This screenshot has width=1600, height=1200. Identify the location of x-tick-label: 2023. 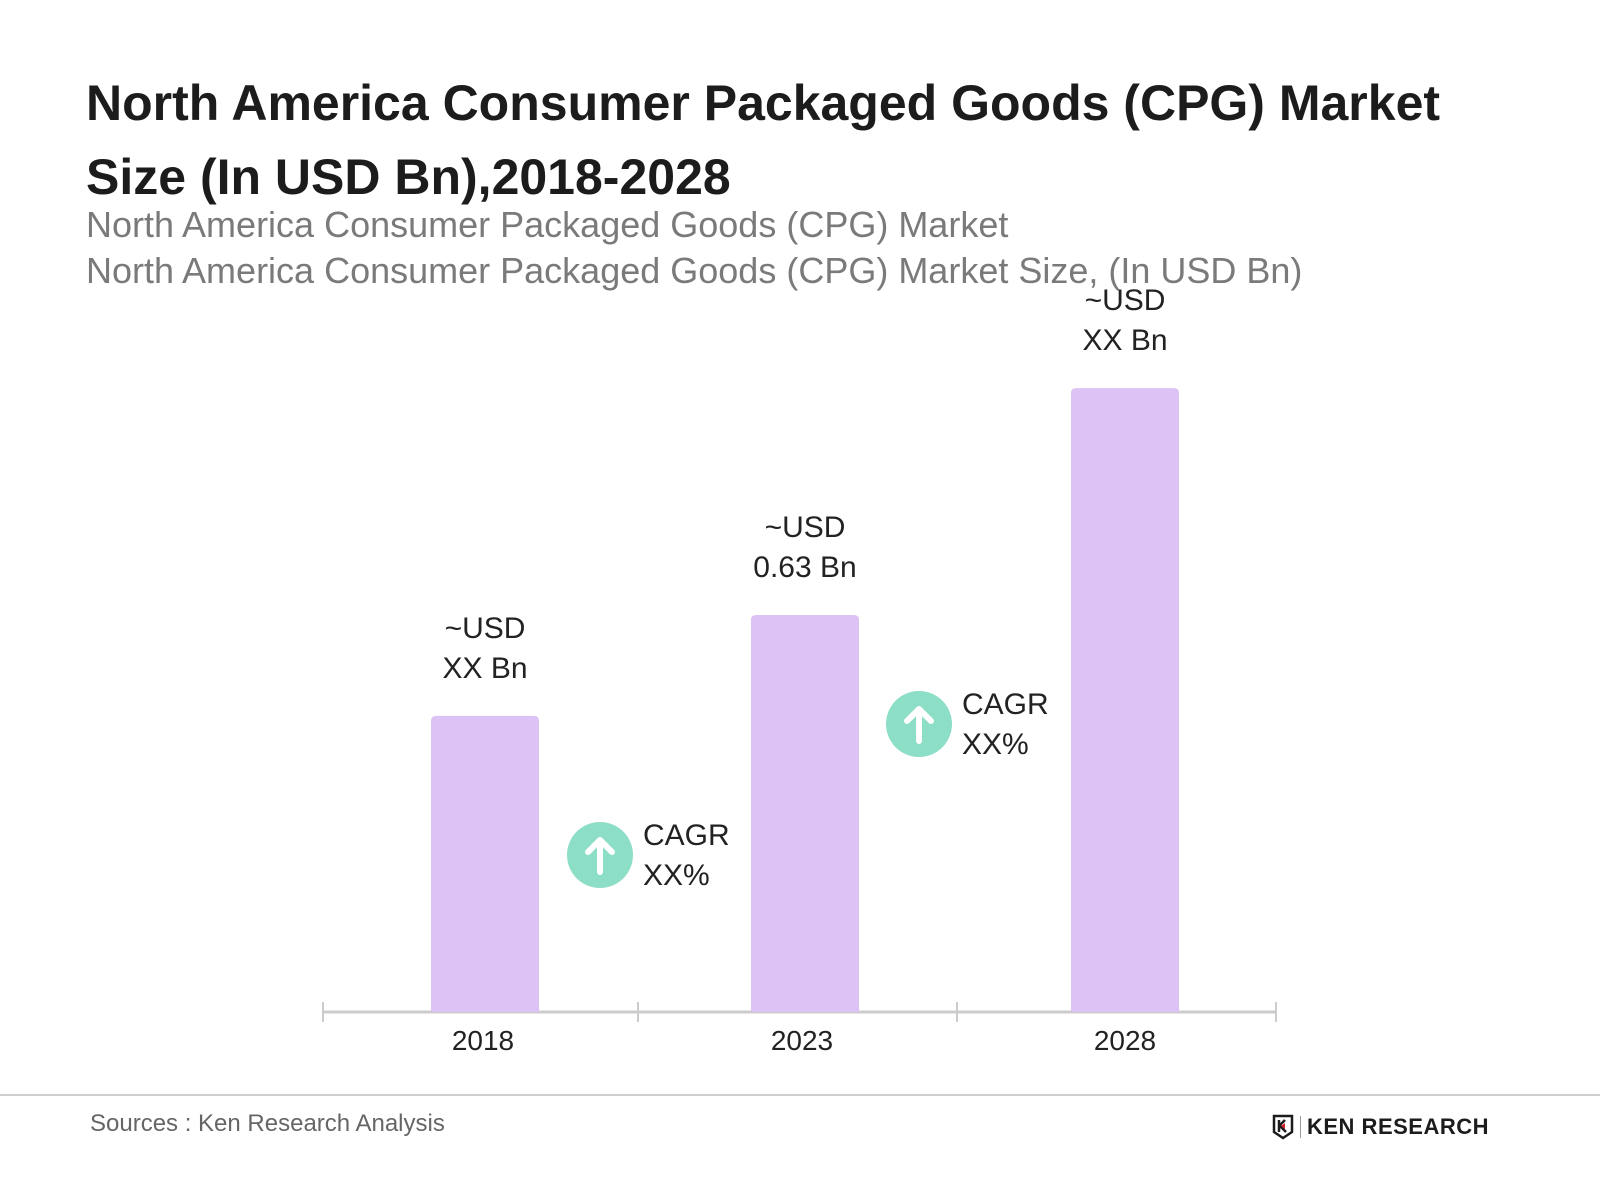
(802, 1040).